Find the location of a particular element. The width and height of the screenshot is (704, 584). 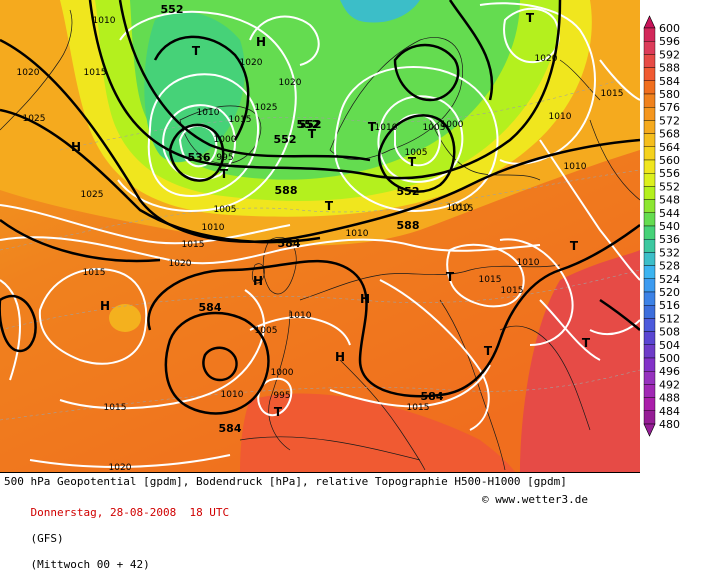

legend-value: 480 is located at coordinates (669, 424).